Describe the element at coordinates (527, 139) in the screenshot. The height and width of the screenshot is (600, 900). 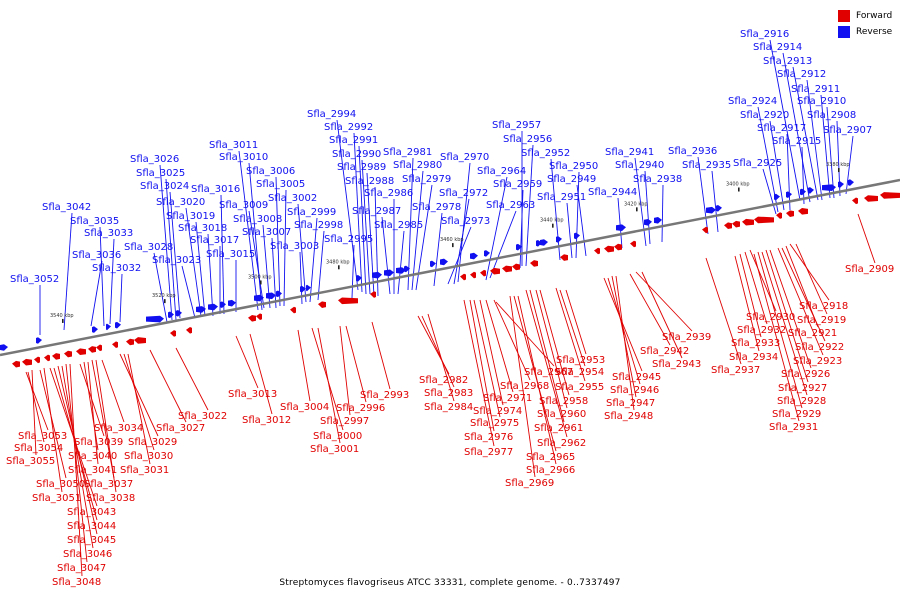
I see `gene-label-reverse: Sfla_2956` at that location.